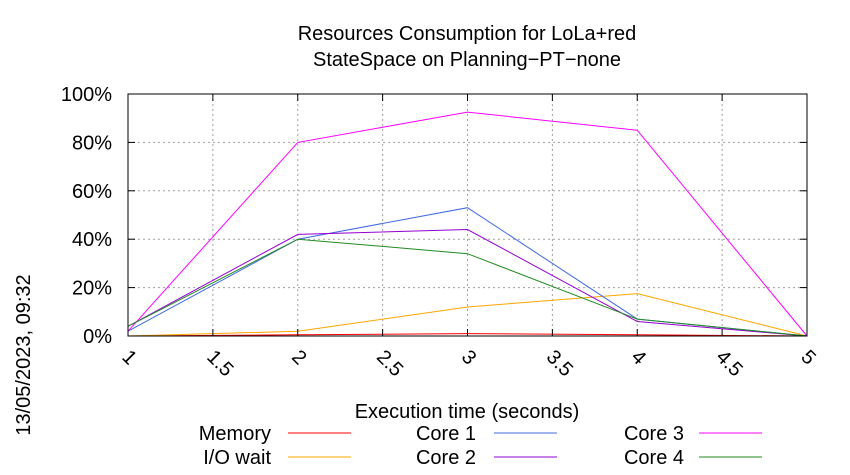  What do you see at coordinates (468, 357) in the screenshot?
I see `x-tick-label: 3` at bounding box center [468, 357].